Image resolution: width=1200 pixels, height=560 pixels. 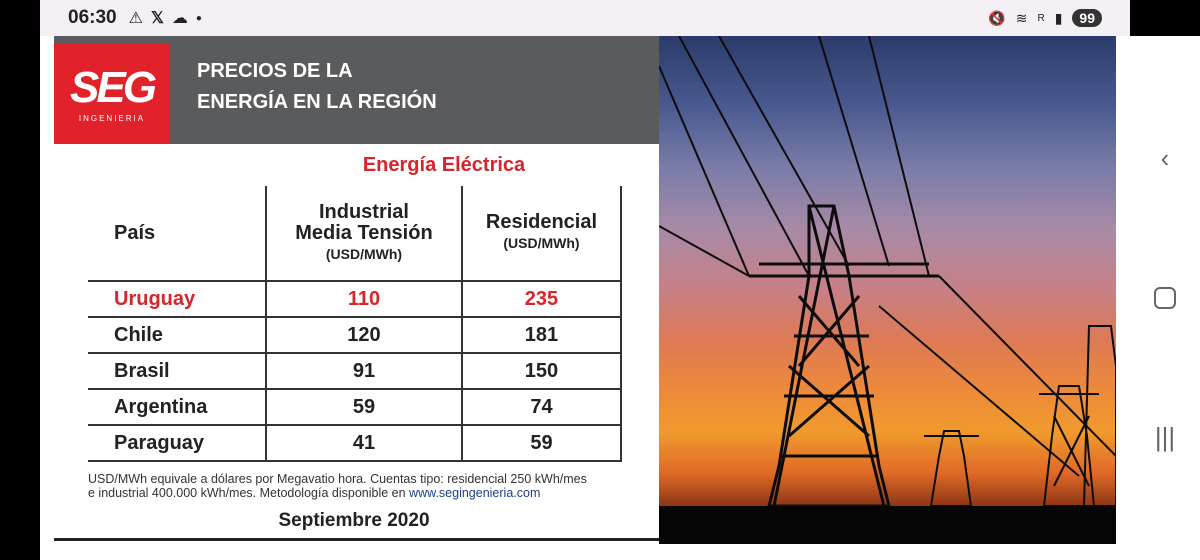 I want to click on status-time: 06:30, so click(x=92, y=17).